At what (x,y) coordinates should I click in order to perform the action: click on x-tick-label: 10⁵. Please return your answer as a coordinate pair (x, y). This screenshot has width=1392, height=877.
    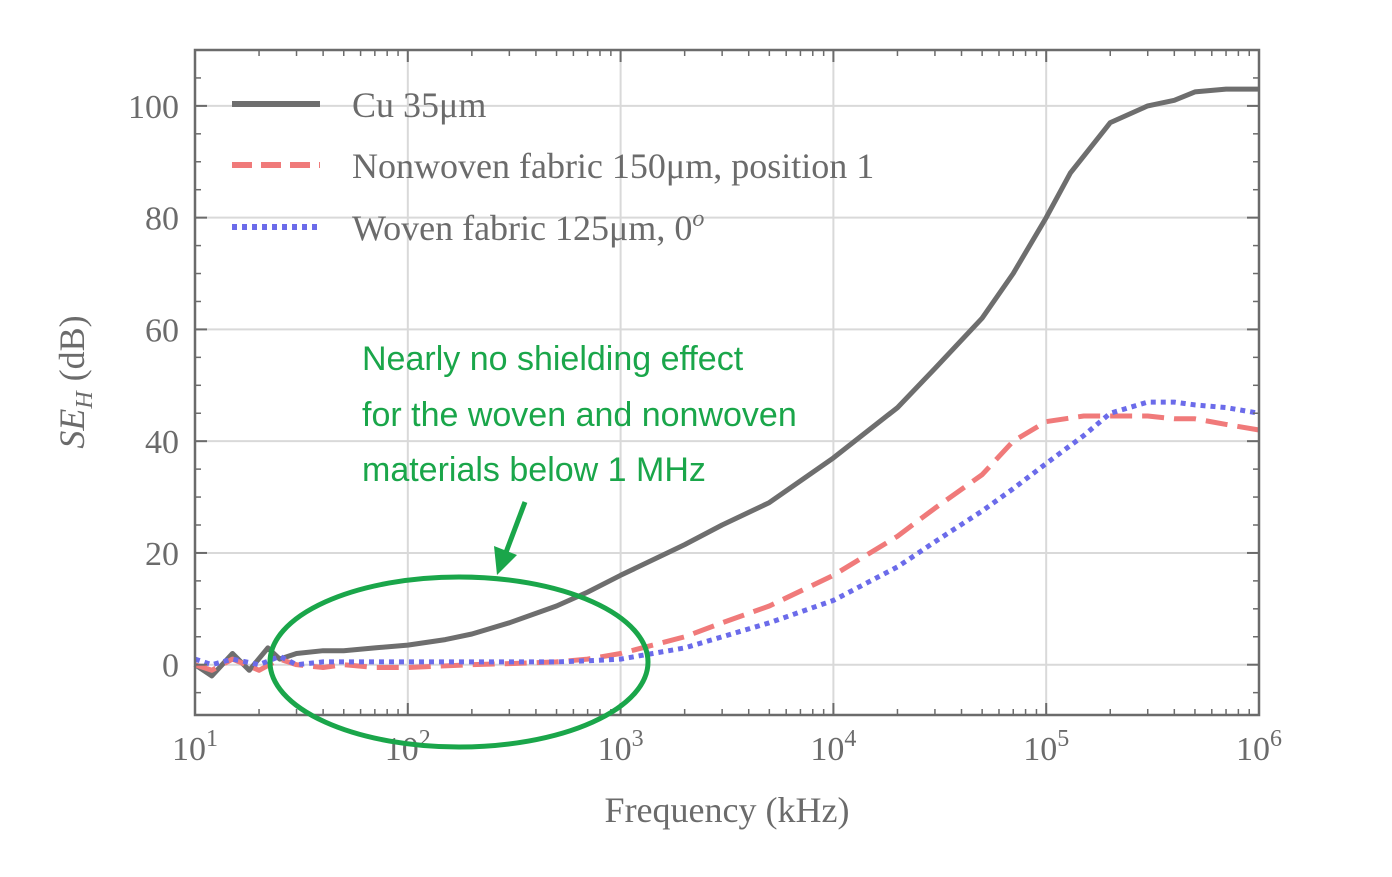
    Looking at the image, I should click on (1046, 747).